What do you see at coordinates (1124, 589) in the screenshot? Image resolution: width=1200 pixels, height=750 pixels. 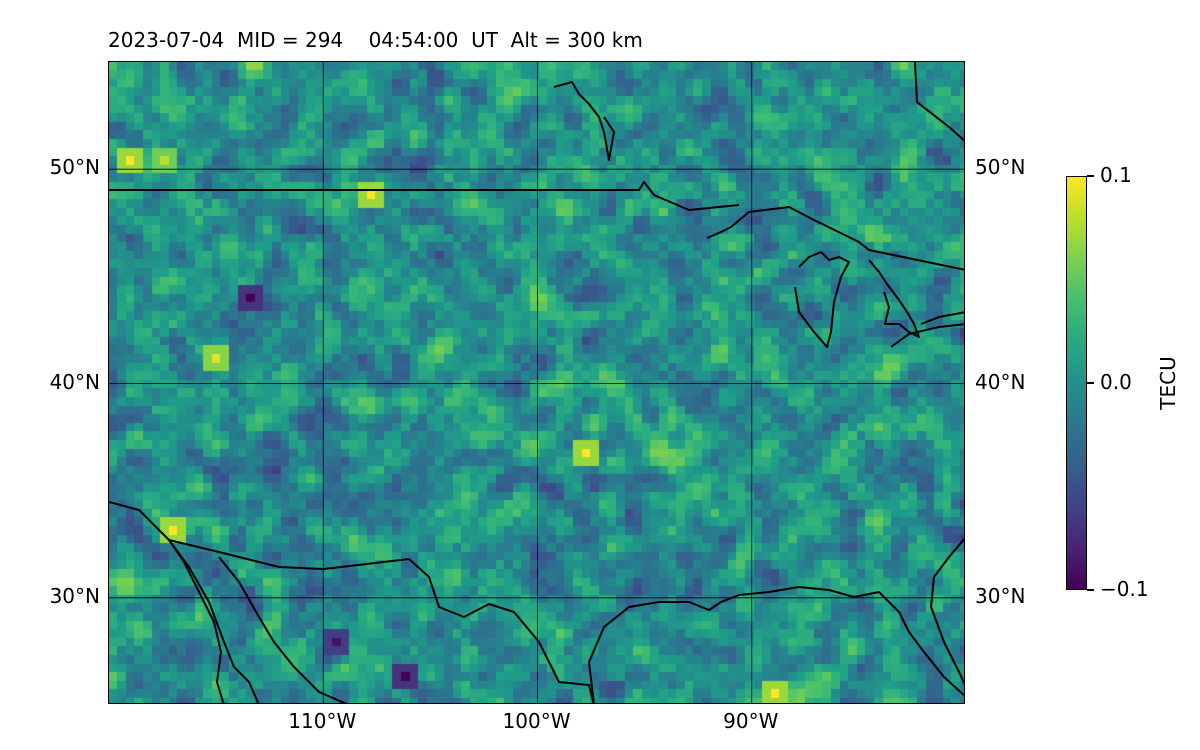 I see `colorbar-tick-label: −0.1` at bounding box center [1124, 589].